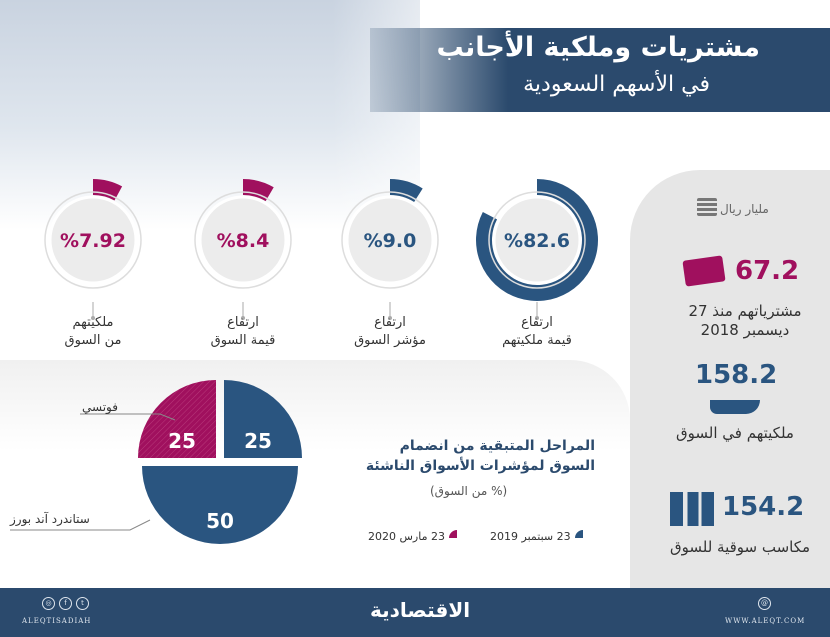 This screenshot has width=830, height=637. What do you see at coordinates (156, 462) in the screenshot?
I see `pie-chart: 25 25 50` at bounding box center [156, 462].